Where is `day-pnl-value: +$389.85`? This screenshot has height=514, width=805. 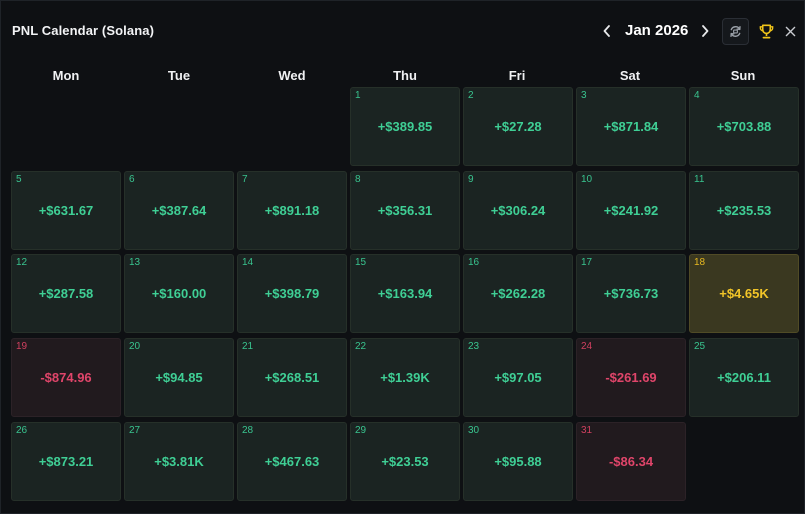 day-pnl-value: +$389.85 is located at coordinates (405, 126).